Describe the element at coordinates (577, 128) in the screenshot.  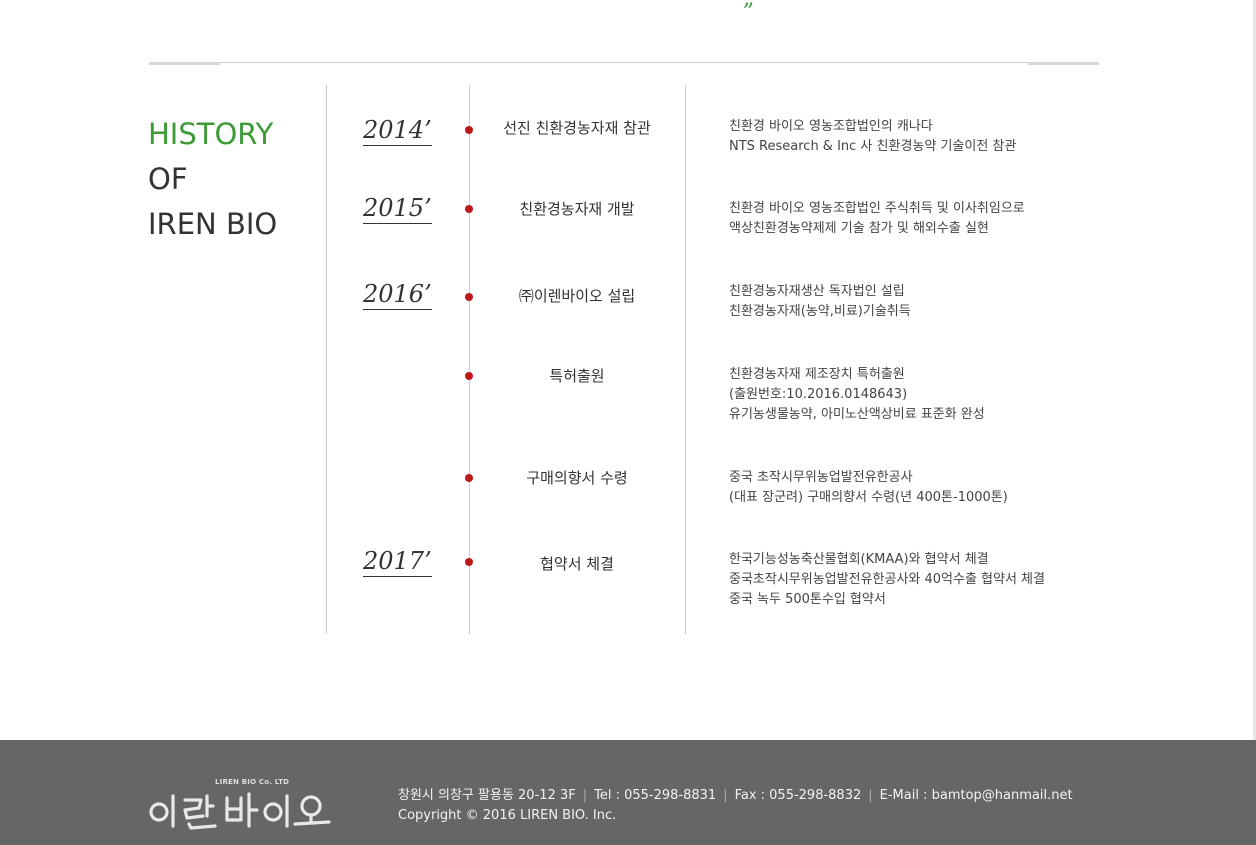
I see `event-title: 선진 친환경농자재 참관` at that location.